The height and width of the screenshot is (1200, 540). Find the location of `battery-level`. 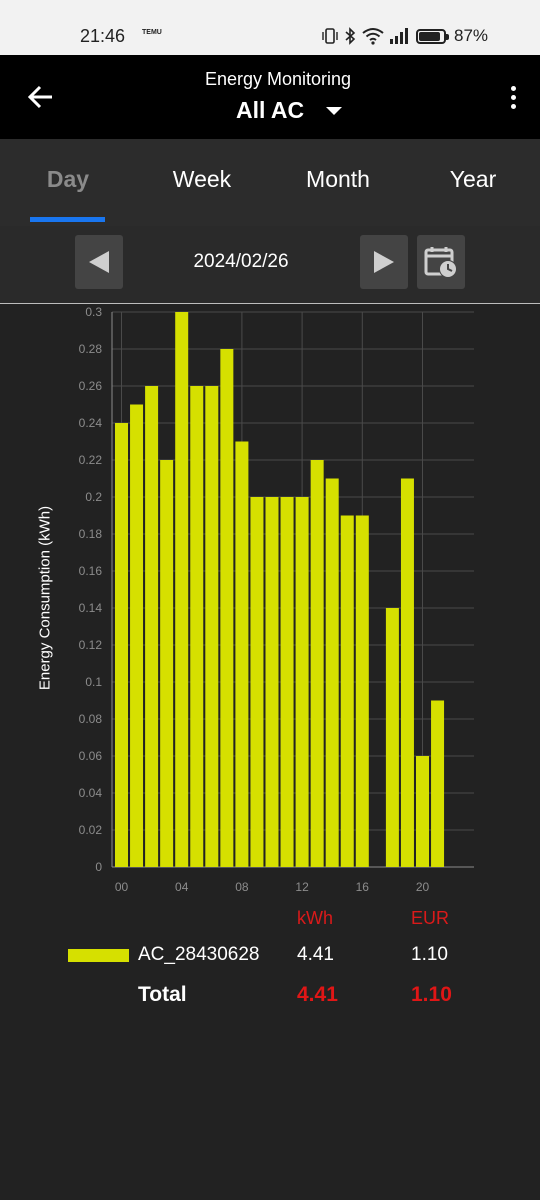

battery-level is located at coordinates (429, 36).